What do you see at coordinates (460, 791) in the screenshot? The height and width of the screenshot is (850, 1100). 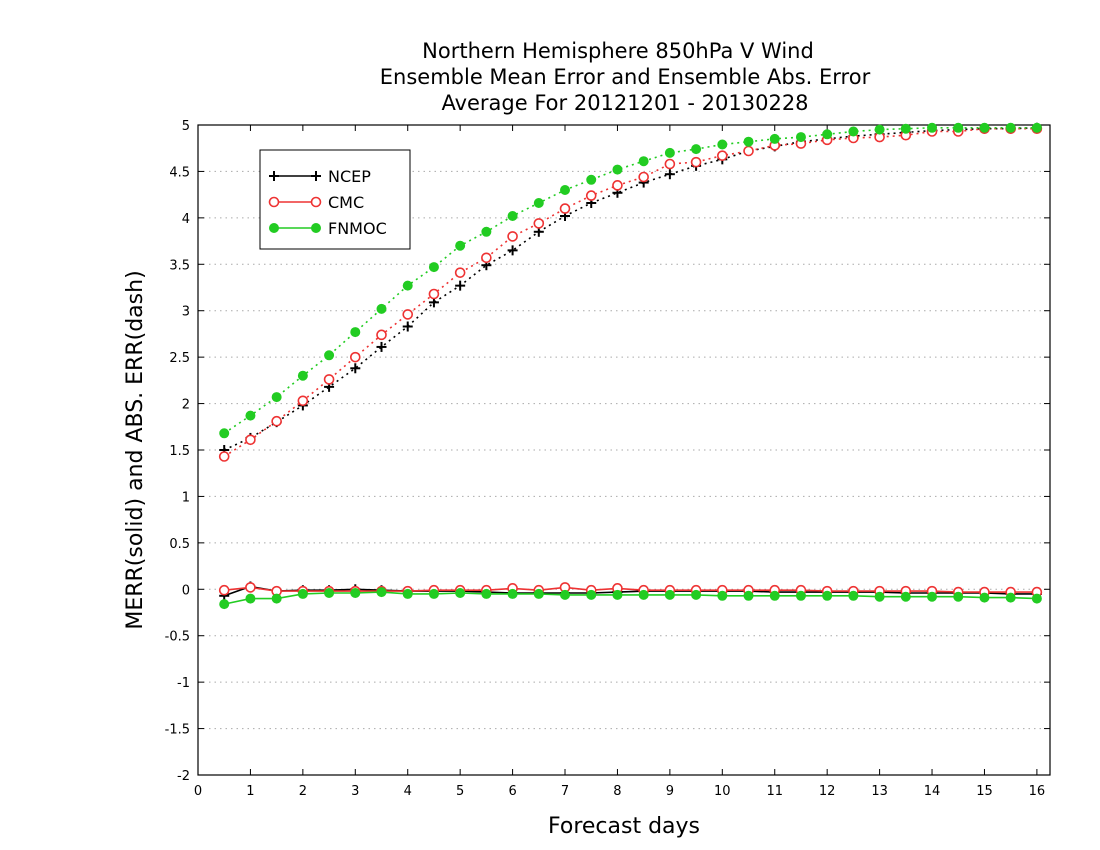 I see `x-tick-label: 5` at bounding box center [460, 791].